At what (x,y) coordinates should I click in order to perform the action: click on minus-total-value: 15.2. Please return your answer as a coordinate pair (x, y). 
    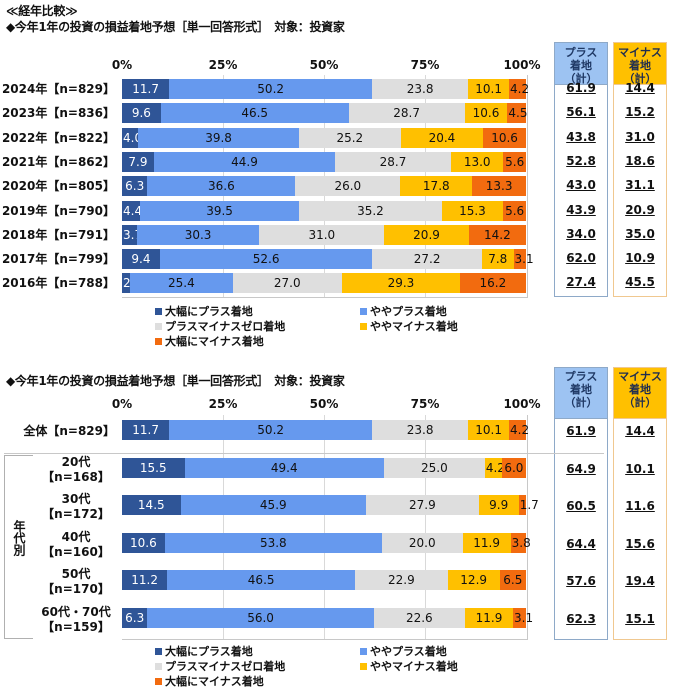
    Looking at the image, I should click on (640, 112).